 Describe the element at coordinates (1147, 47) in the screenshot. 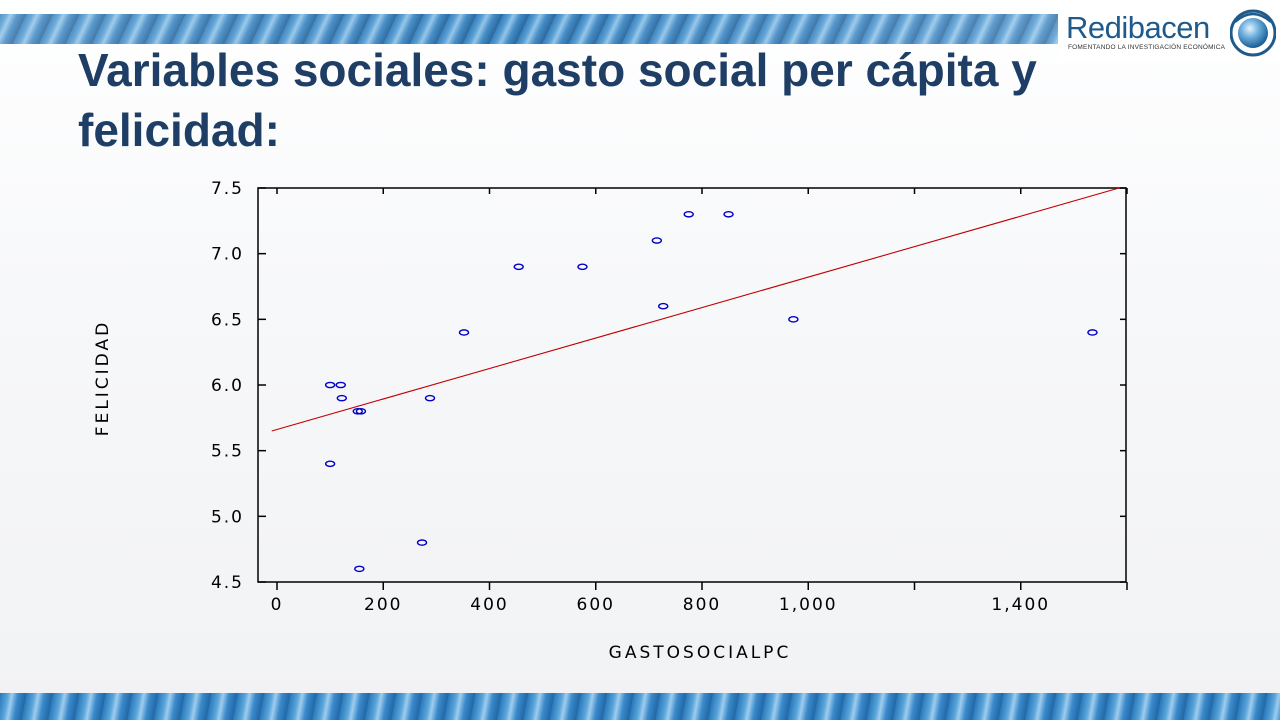

I see `logo-tagline: FOMENTANDO LA INVESTIGACIÓN ECONÓMICA` at that location.